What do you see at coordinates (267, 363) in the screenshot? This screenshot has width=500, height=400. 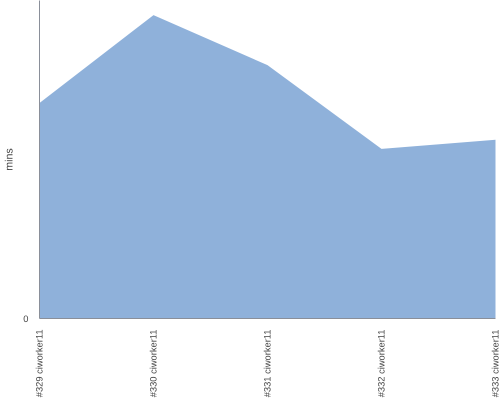 I see `x-tick-label: #331 ciworker11` at bounding box center [267, 363].